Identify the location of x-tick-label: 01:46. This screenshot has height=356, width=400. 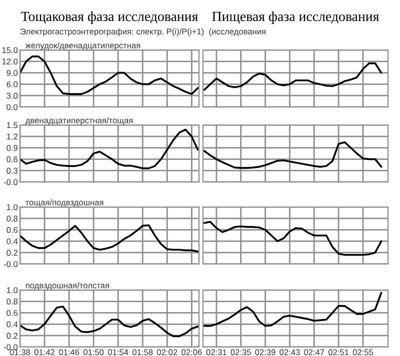
(69, 352).